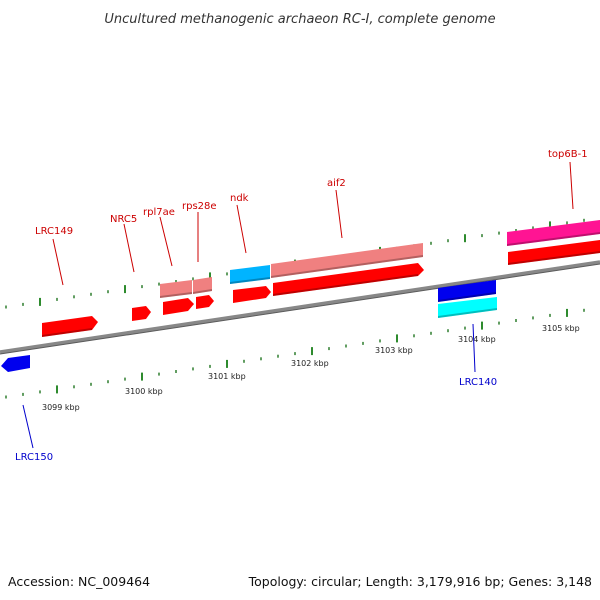 Image resolution: width=600 pixels, height=600 pixels. I want to click on gene-feature-aif2, so click(347, 260).